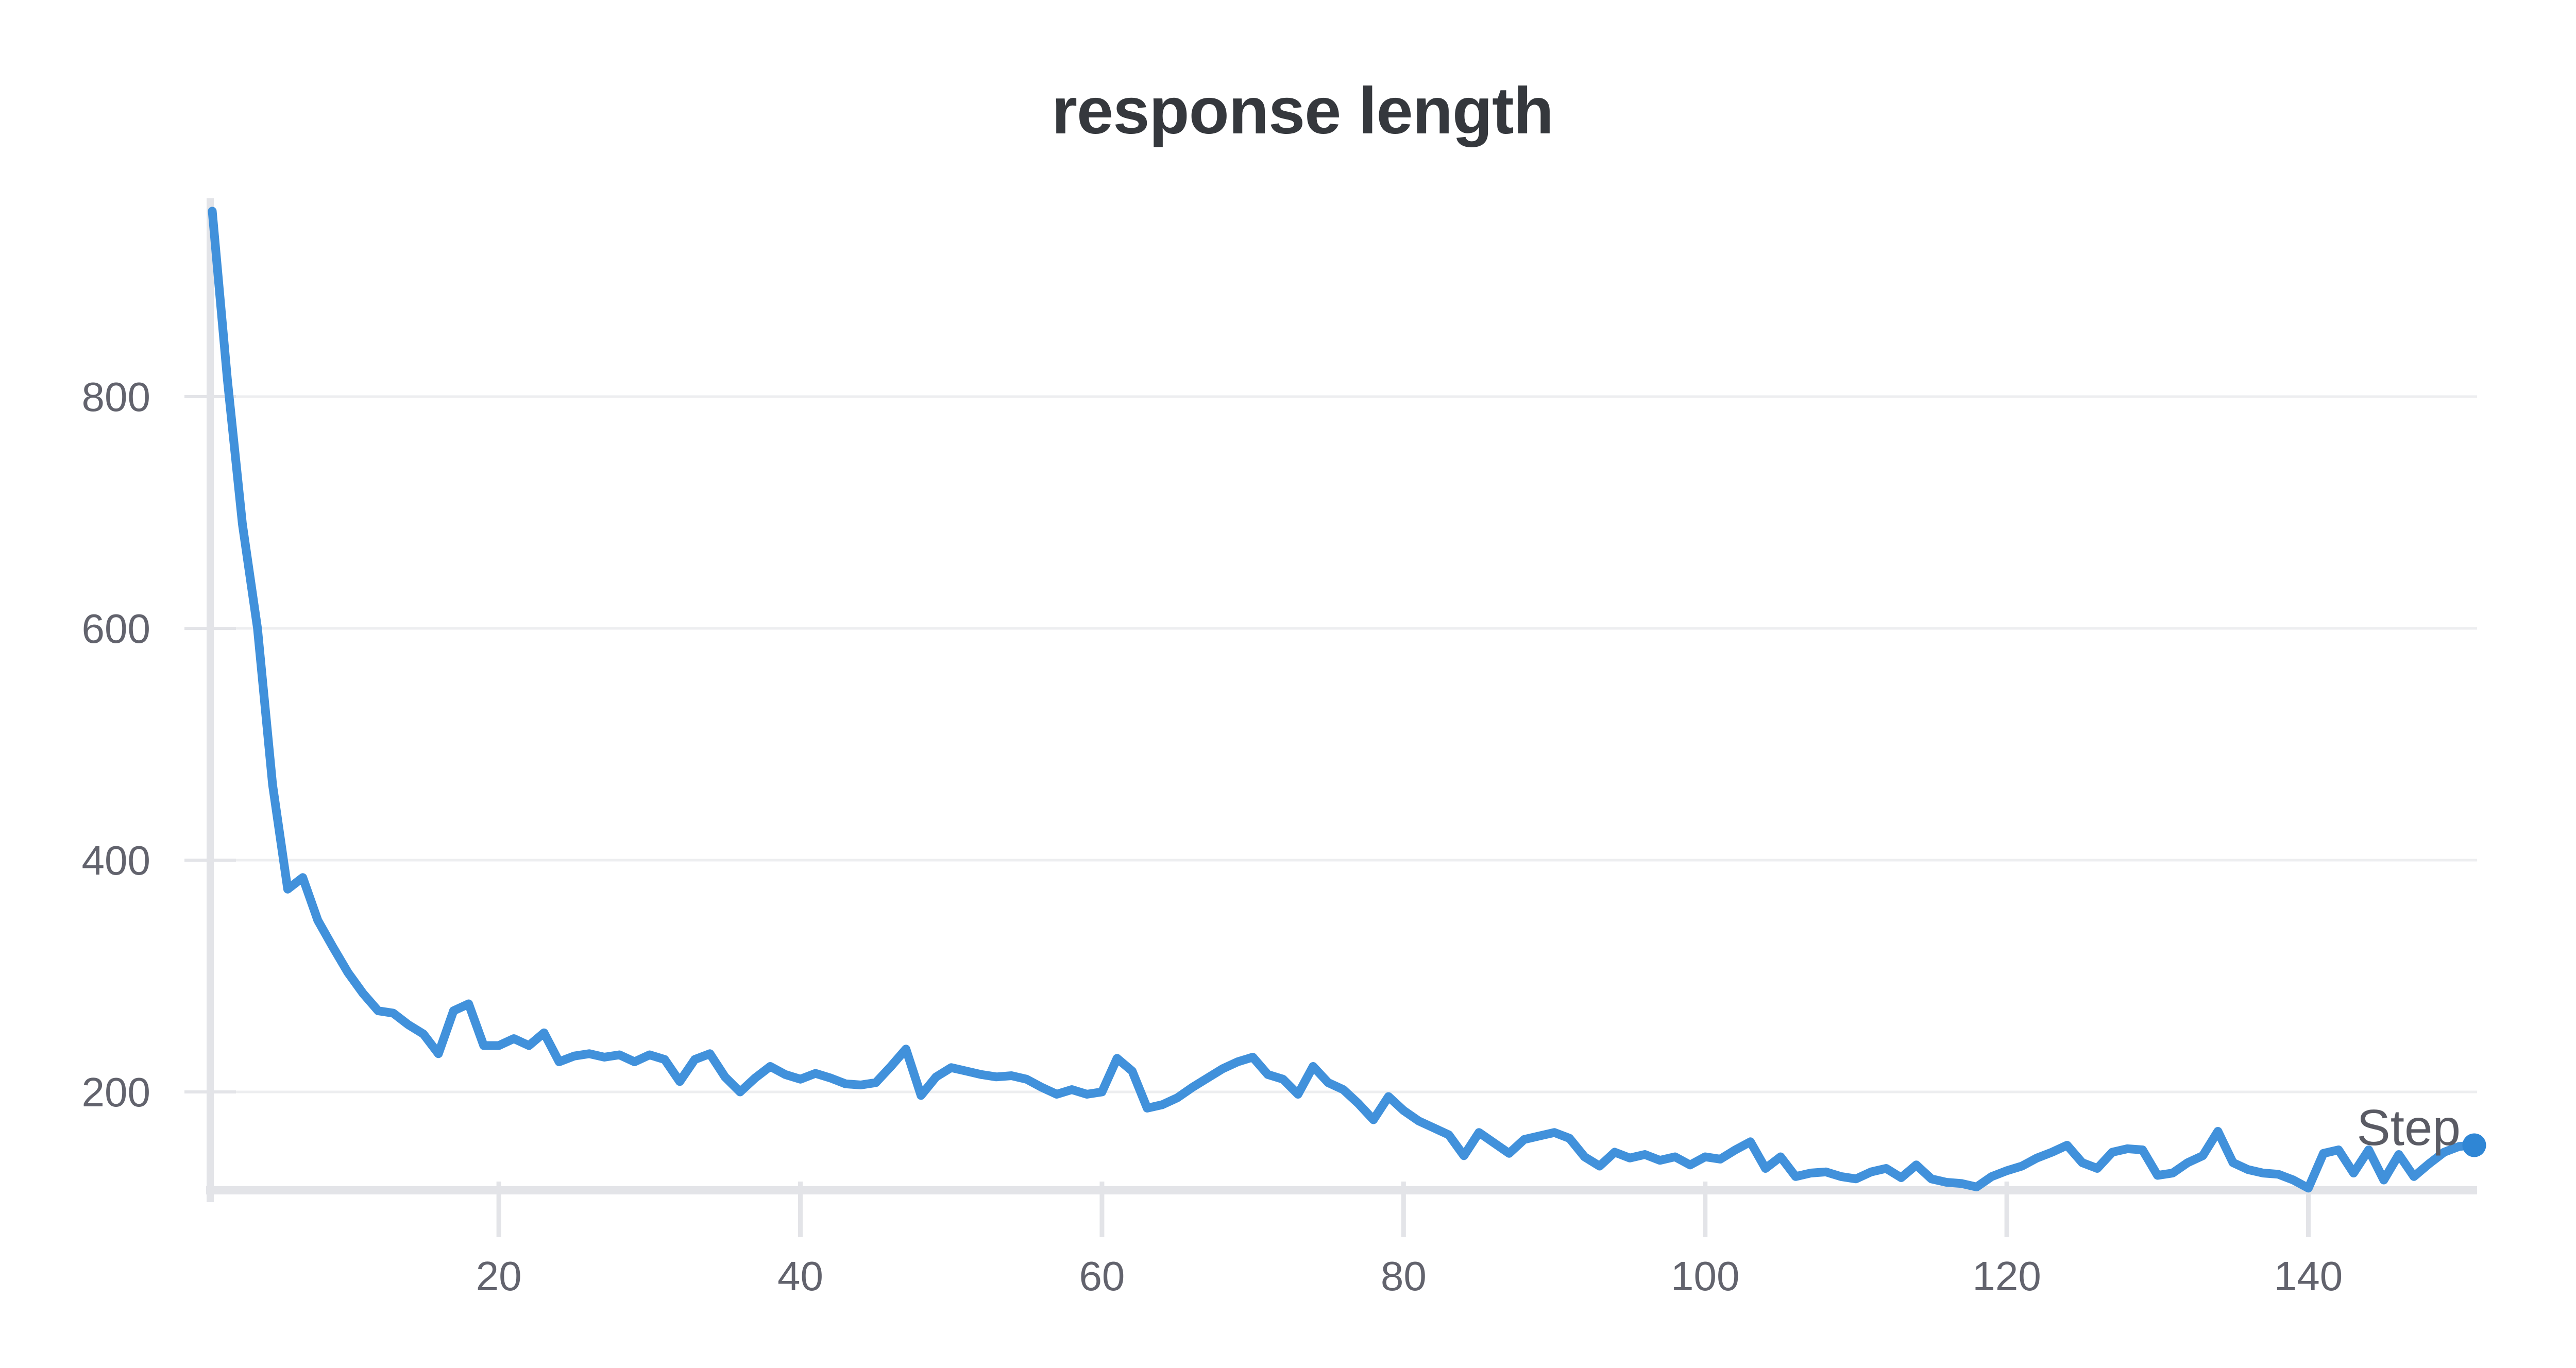 Image resolution: width=2576 pixels, height=1368 pixels. Describe the element at coordinates (2309, 1276) in the screenshot. I see `x-tick-label-140: 140` at that location.